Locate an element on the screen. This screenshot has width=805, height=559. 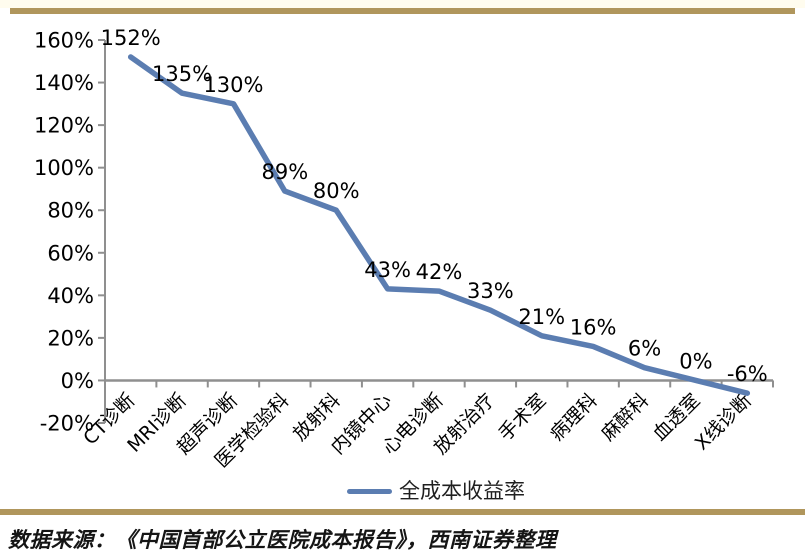
y-axis-tick-label: 140% is located at coordinates (64, 83).